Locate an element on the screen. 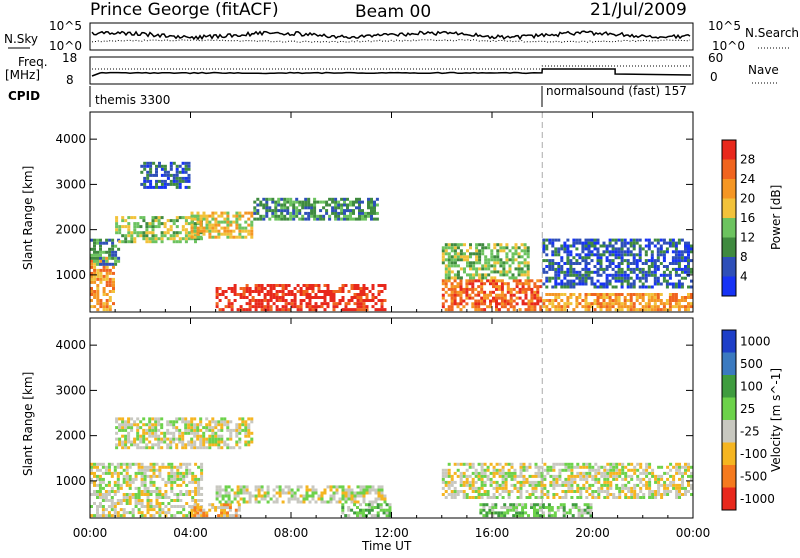  beam-title: Beam 00 is located at coordinates (393, 12).